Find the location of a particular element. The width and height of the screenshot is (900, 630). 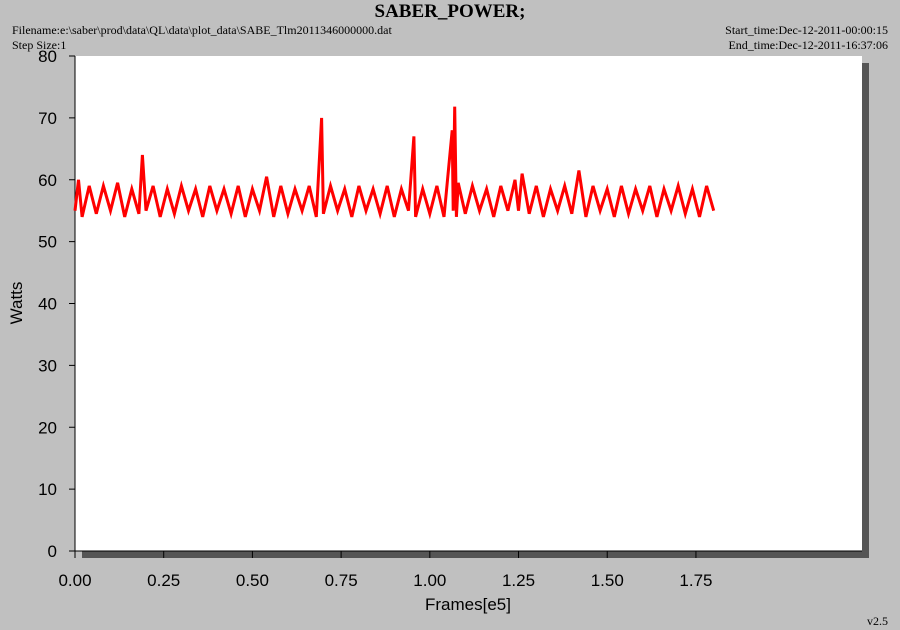

x-tick-label: 0.50 is located at coordinates (252, 580).